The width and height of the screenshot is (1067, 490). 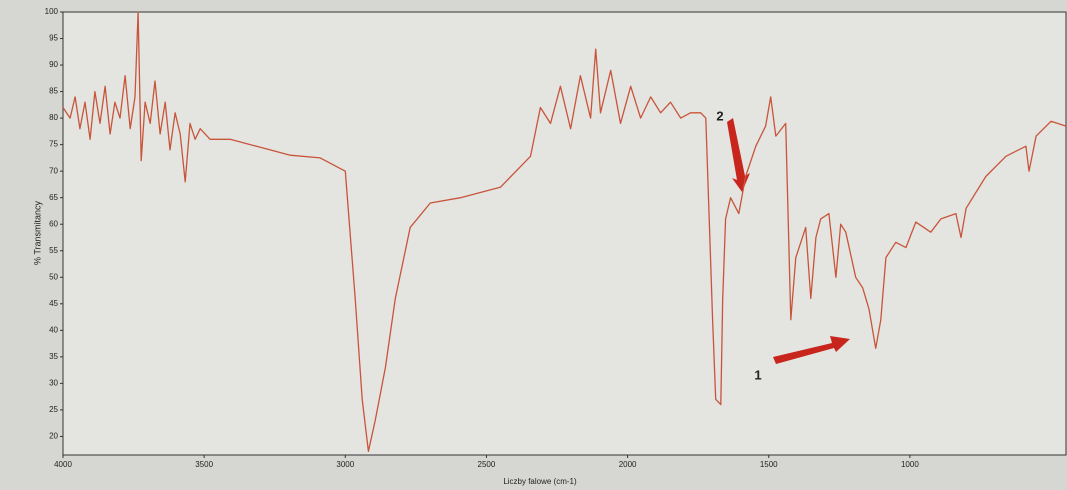 I want to click on y-tick-label: 55, so click(x=53, y=250).